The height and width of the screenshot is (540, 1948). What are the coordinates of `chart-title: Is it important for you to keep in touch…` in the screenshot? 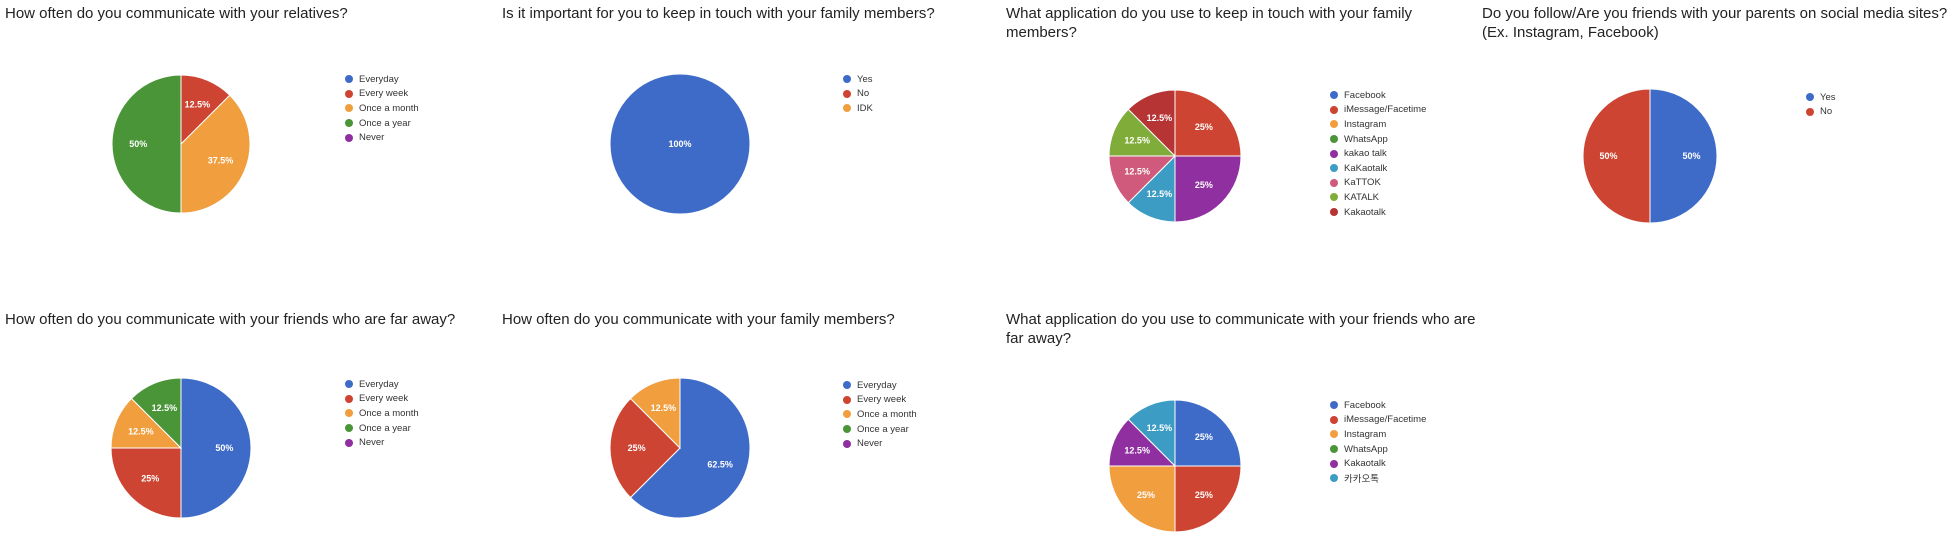 It's located at (718, 13).